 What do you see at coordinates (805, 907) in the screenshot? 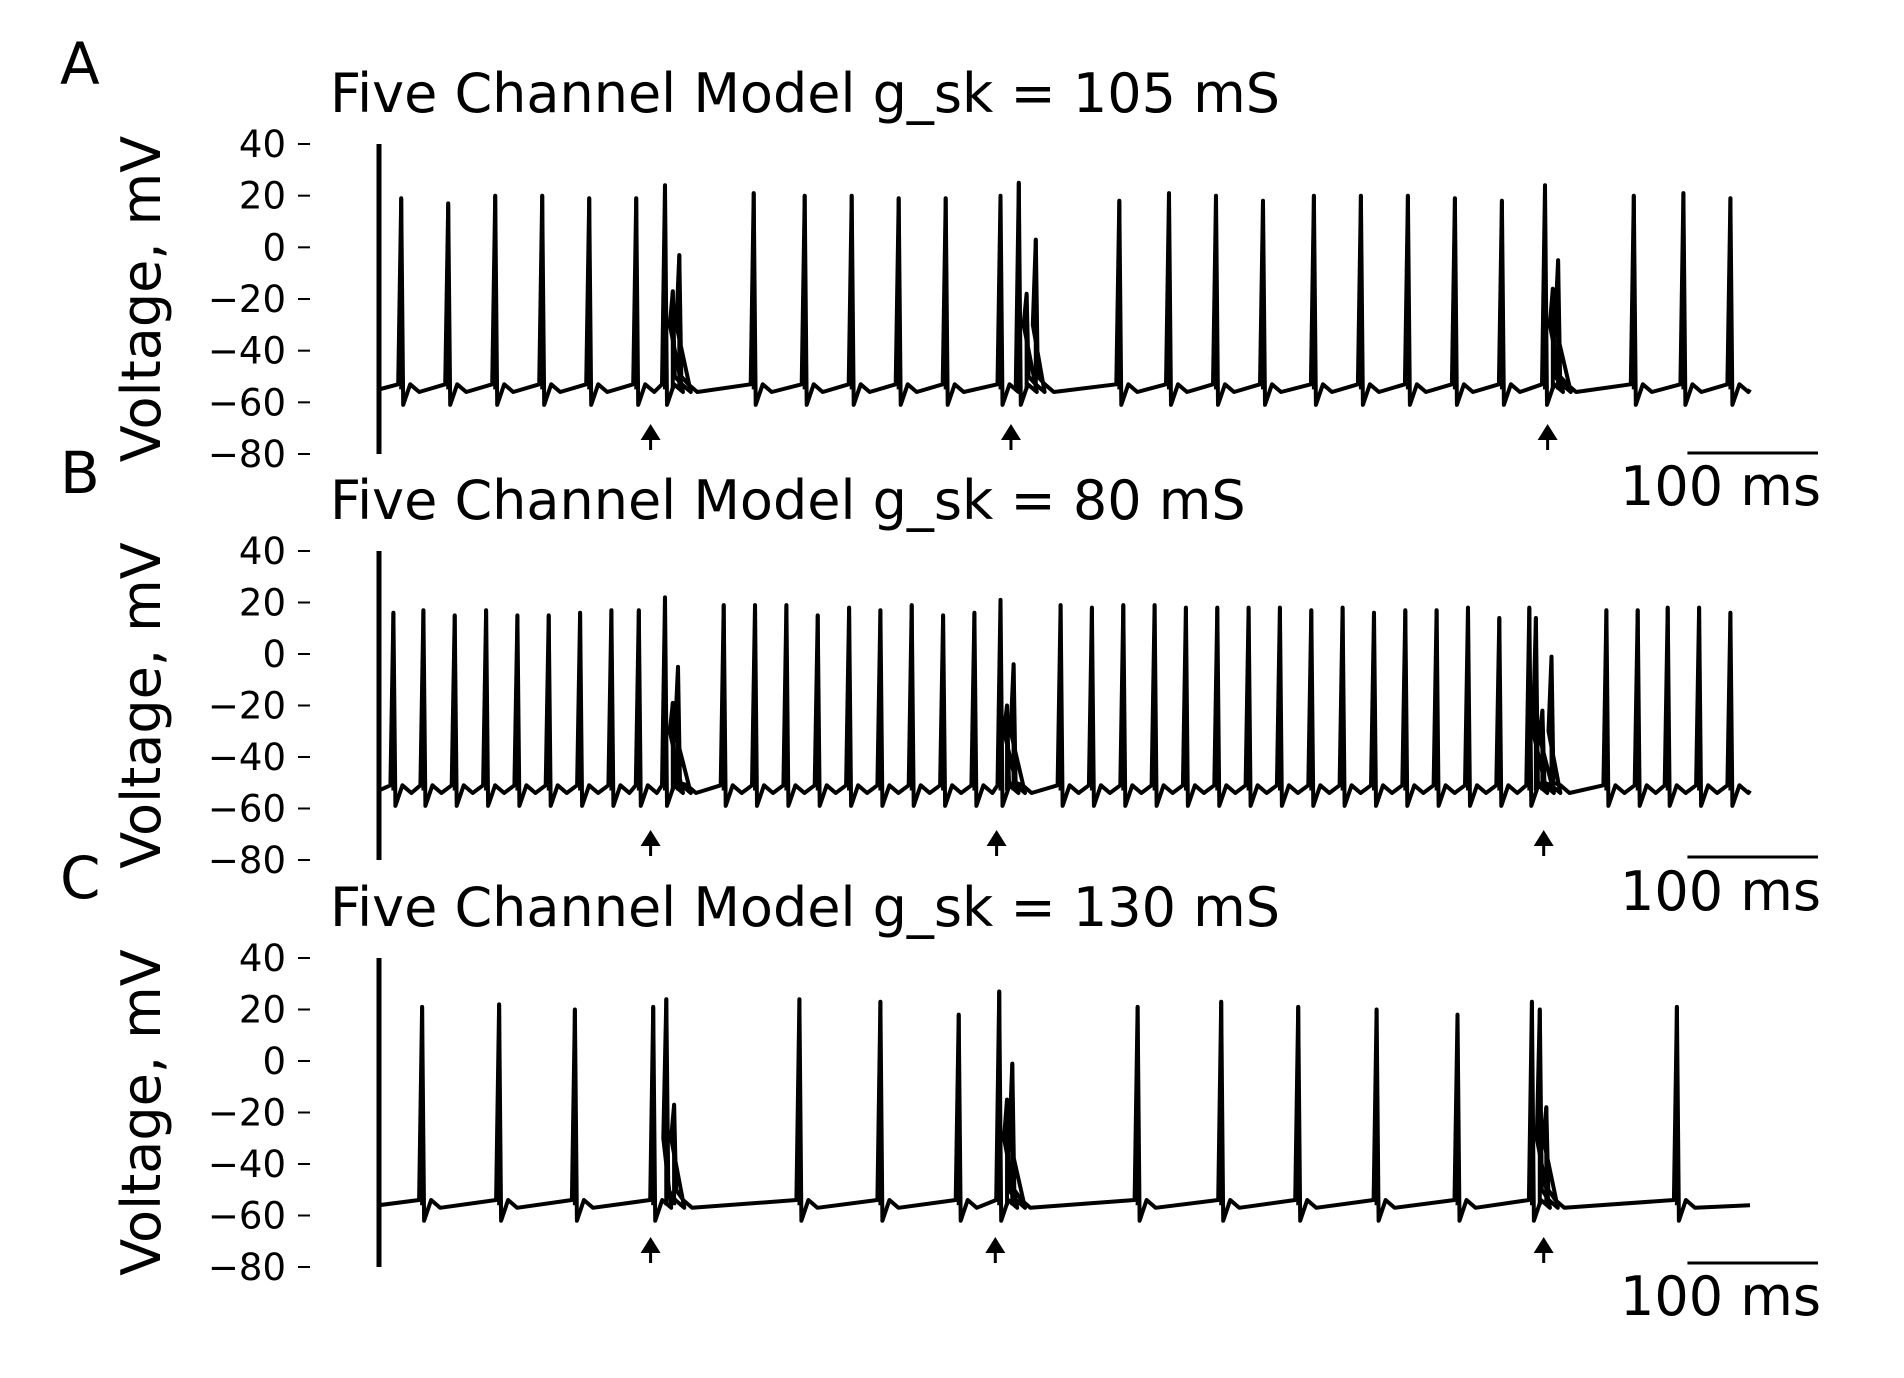
I see `panel-title: Five Channel Model g_sk = 130 mS` at bounding box center [805, 907].